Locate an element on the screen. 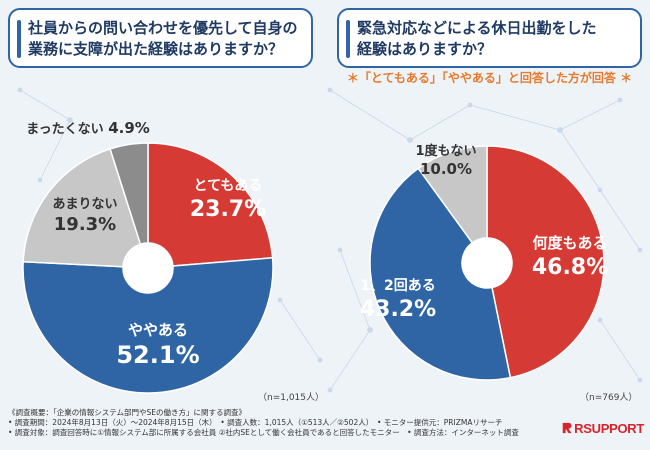  slice-label: あまりない is located at coordinates (84, 204).